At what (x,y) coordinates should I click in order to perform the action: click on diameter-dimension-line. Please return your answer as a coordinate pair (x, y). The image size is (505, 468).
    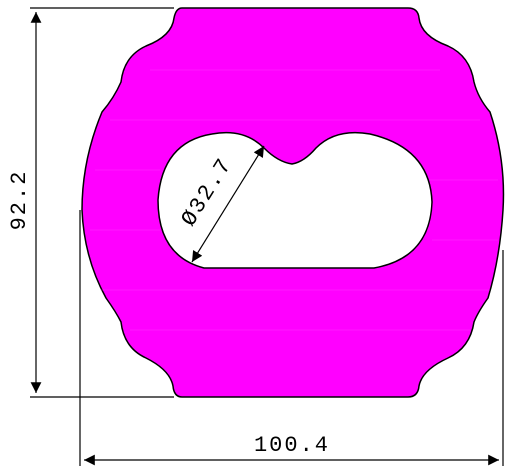
    Looking at the image, I should click on (228, 204).